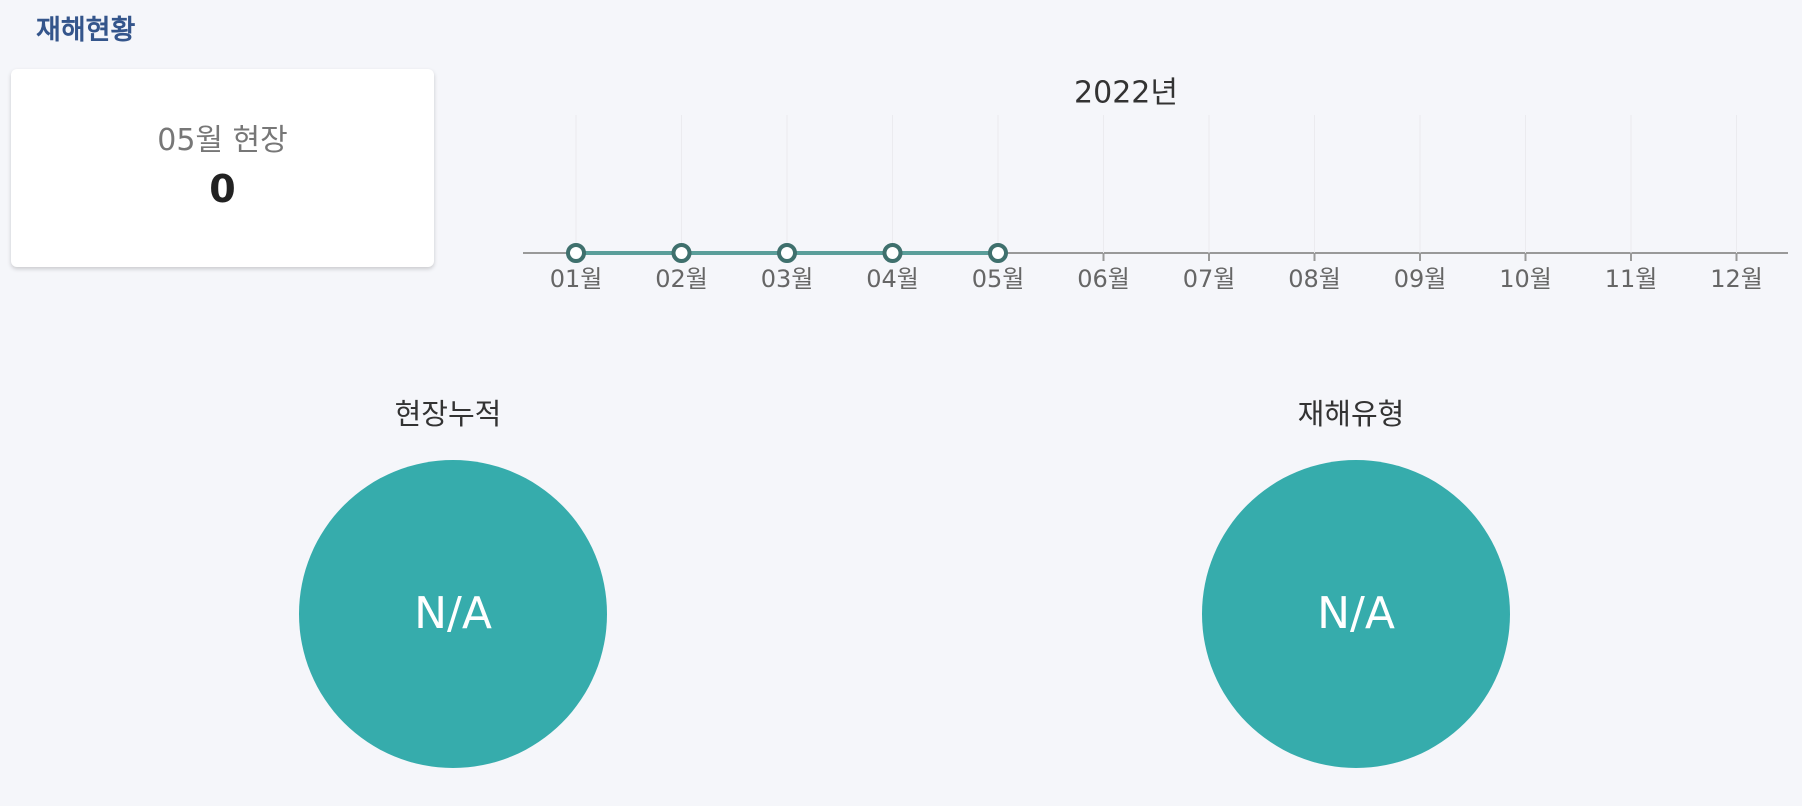 This screenshot has height=806, width=1802. What do you see at coordinates (1631, 279) in the screenshot?
I see `x-tick-label: 11월` at bounding box center [1631, 279].